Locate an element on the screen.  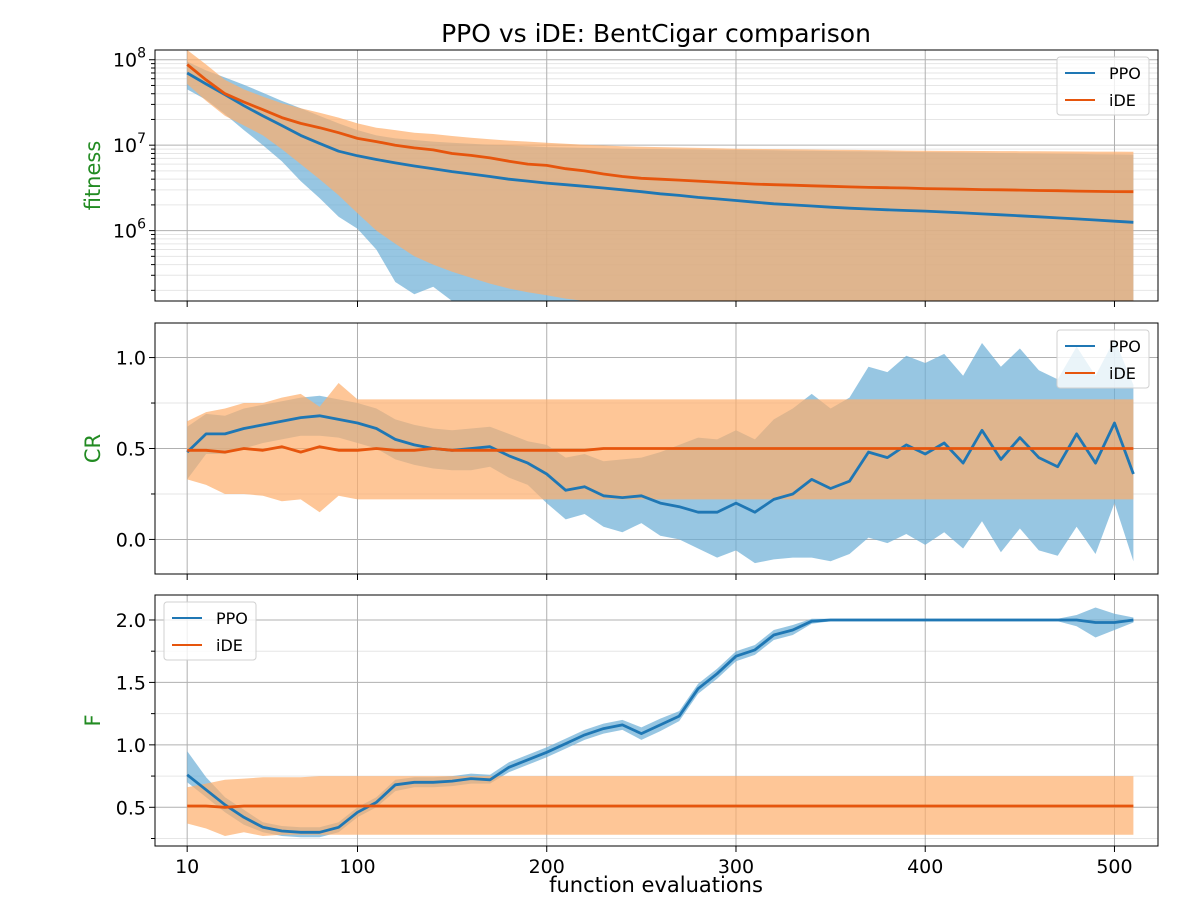
x-tick-label: 400 is located at coordinates (925, 867).